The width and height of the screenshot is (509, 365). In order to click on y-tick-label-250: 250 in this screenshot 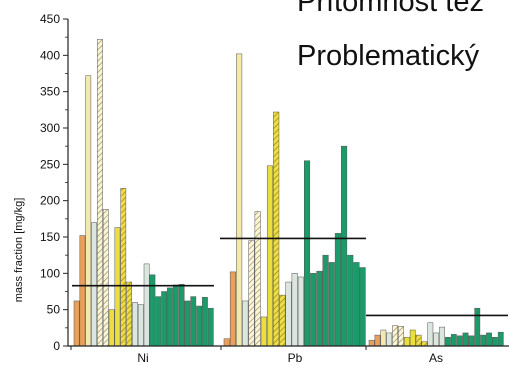, I will do `click(50, 164)`.